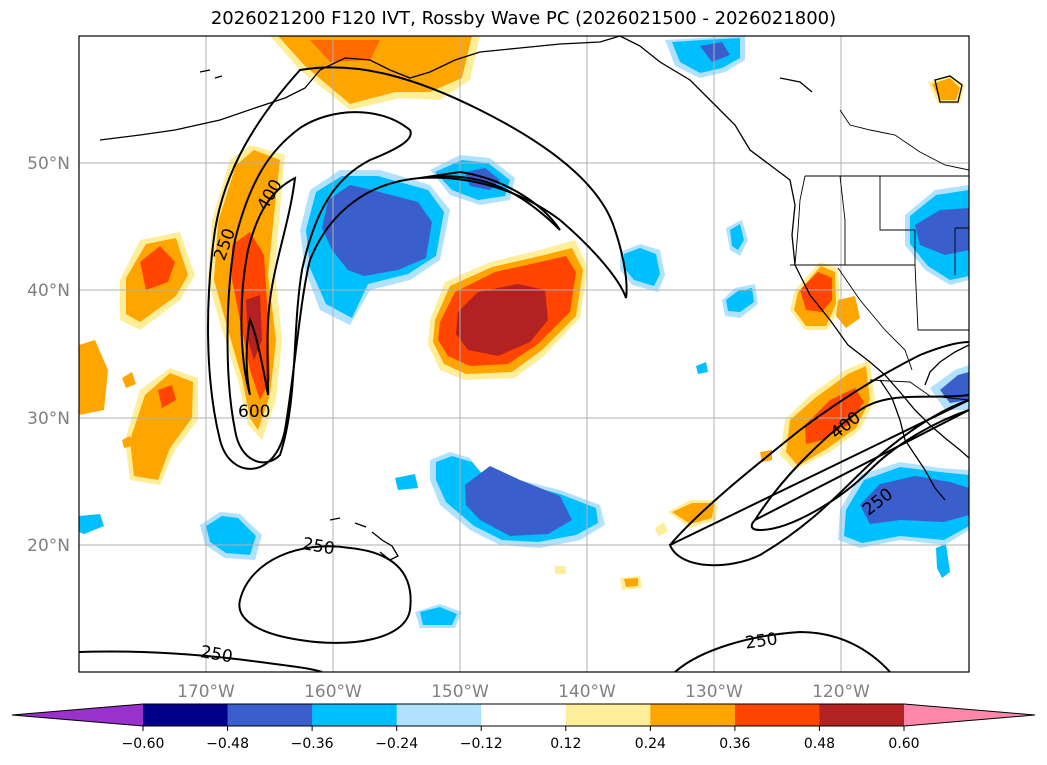  I want to click on colorbar-extension-low, so click(77, 715).